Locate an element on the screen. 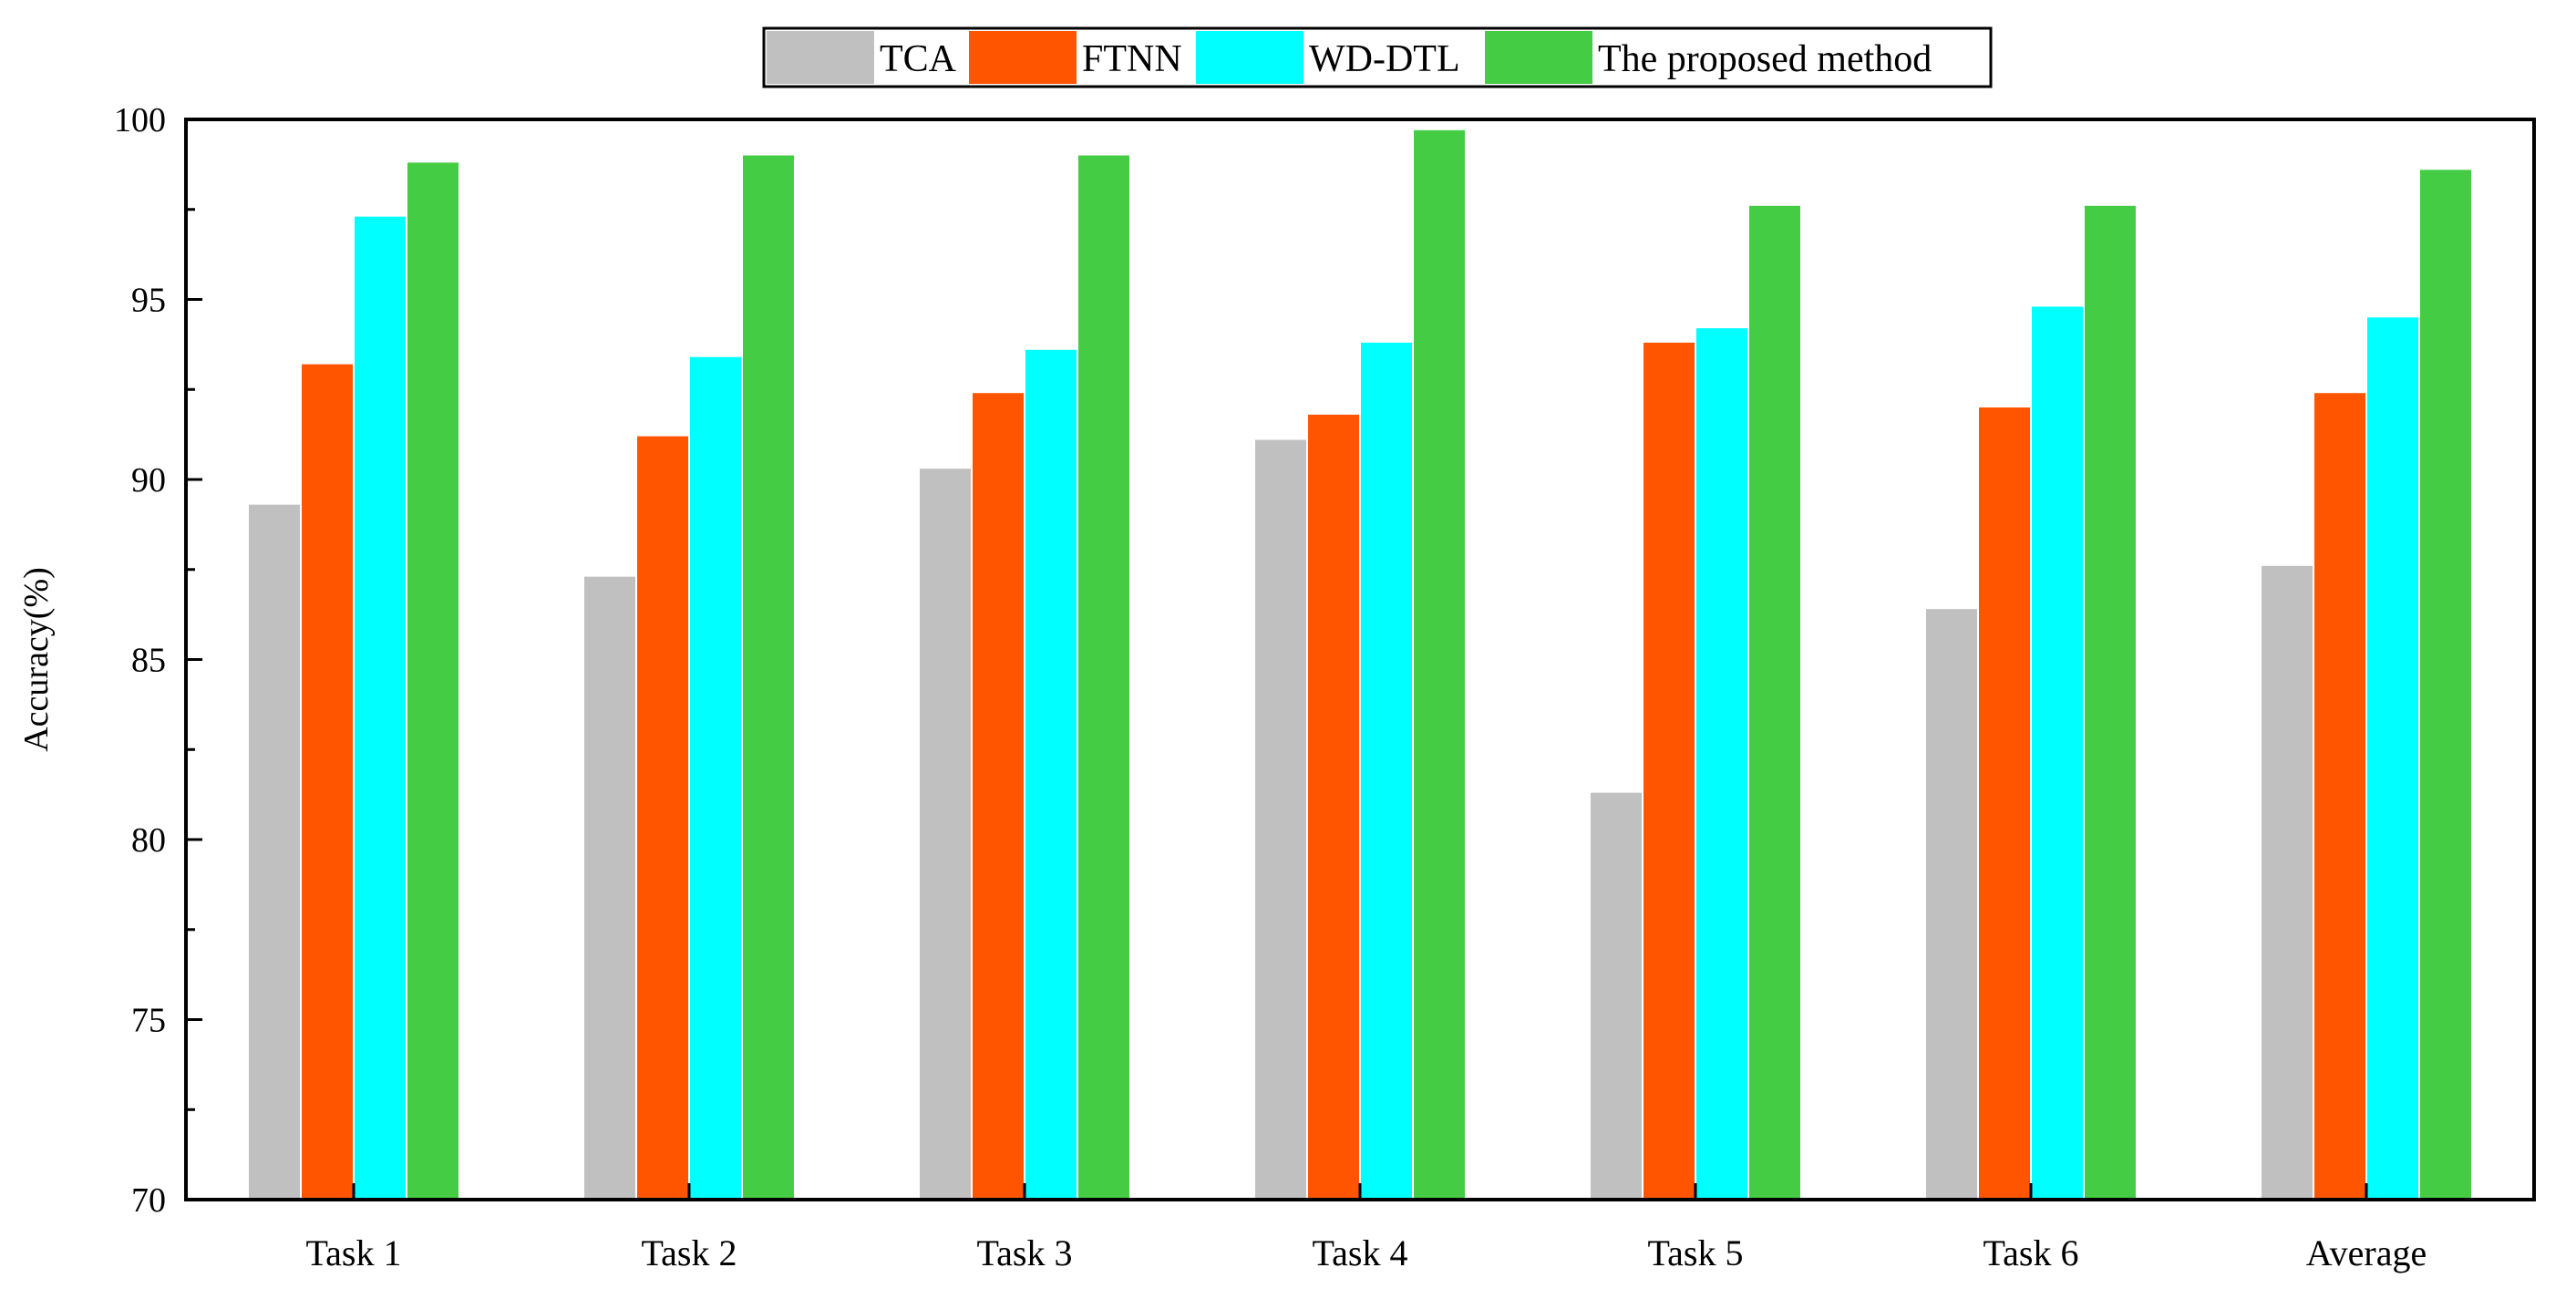  y-tick-label: 100 is located at coordinates (140, 120).